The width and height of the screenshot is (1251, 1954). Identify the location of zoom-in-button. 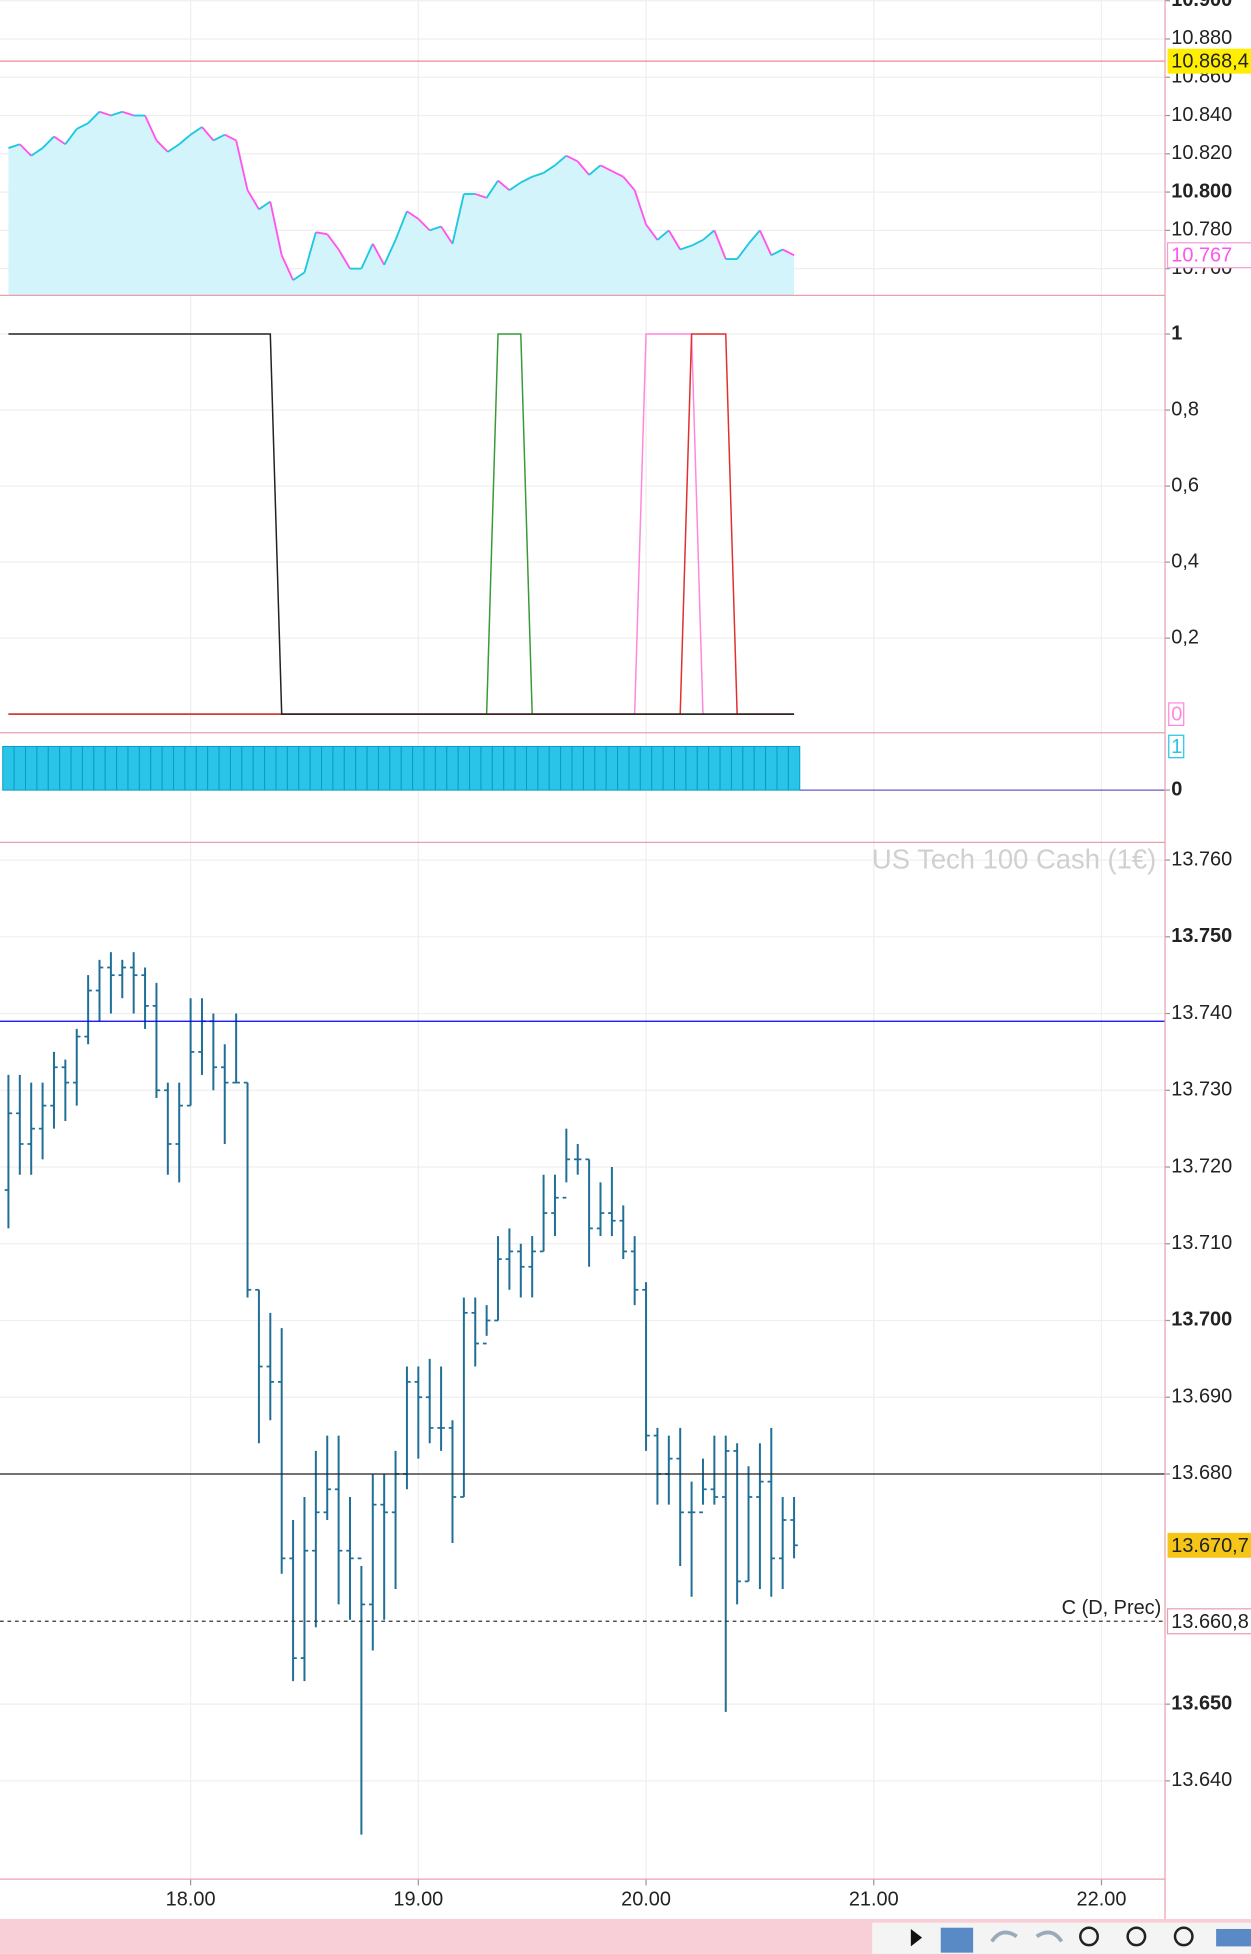
(1183, 1936).